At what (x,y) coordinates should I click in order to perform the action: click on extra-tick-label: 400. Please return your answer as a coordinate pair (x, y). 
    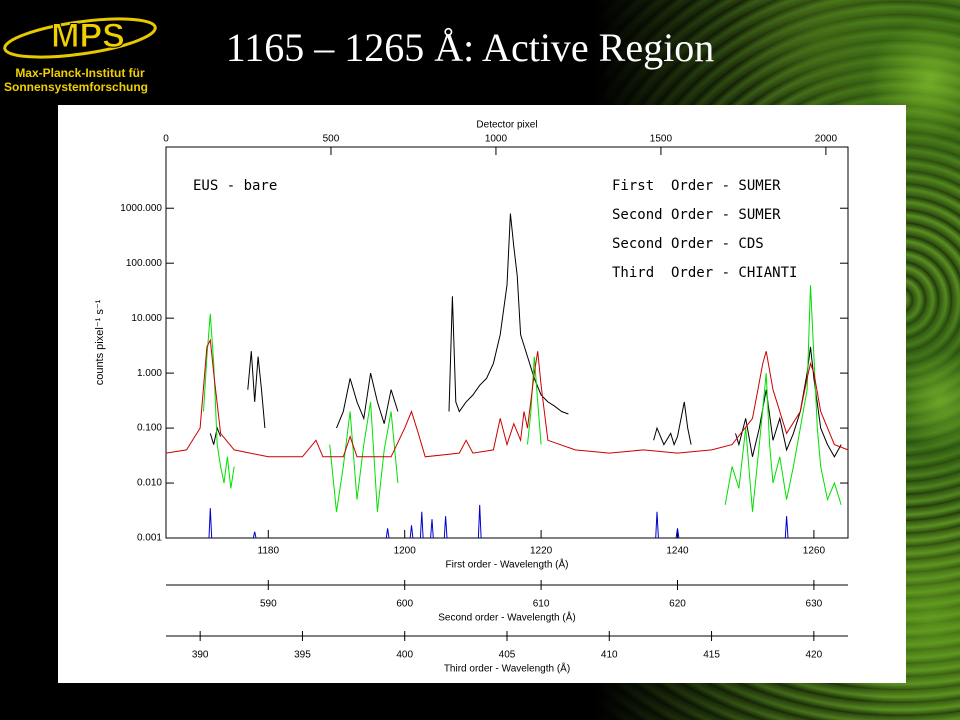
    Looking at the image, I should click on (404, 655).